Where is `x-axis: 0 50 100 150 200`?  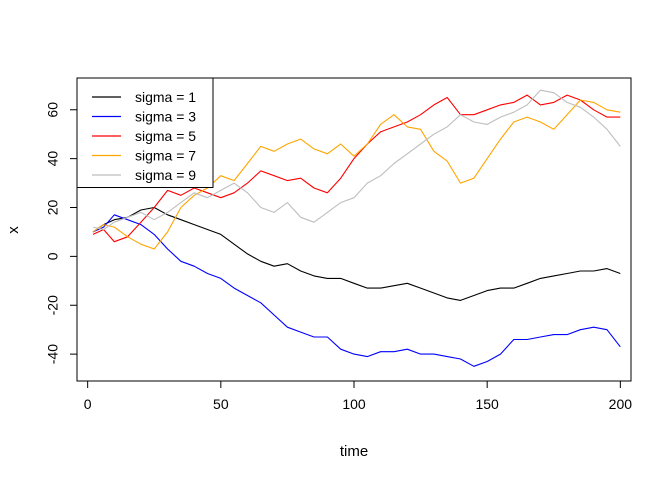 x-axis: 0 50 100 150 200 is located at coordinates (358, 396).